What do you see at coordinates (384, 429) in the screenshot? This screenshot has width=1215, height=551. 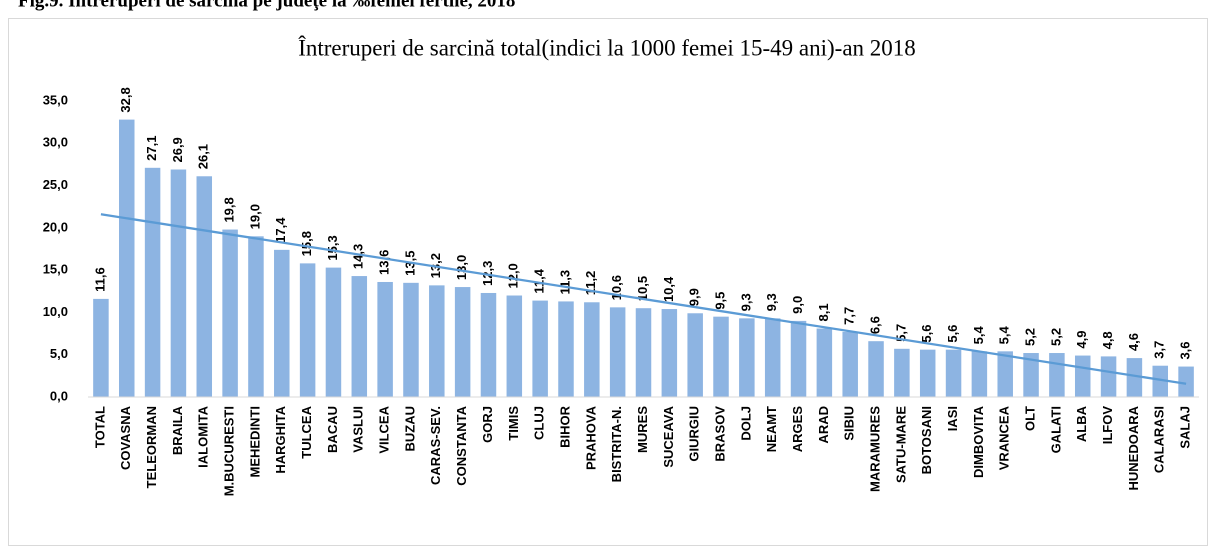 I see `x-tick-label: VILCEA` at bounding box center [384, 429].